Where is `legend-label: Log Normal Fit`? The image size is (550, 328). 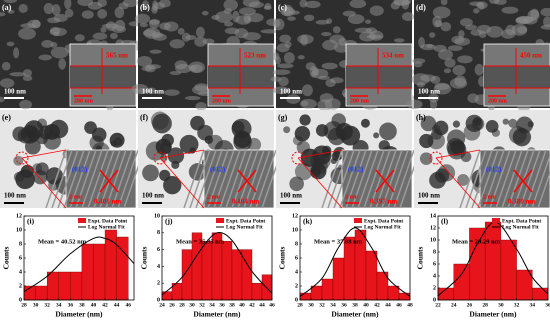
legend-label: Log Normal Fit is located at coordinates (244, 227).